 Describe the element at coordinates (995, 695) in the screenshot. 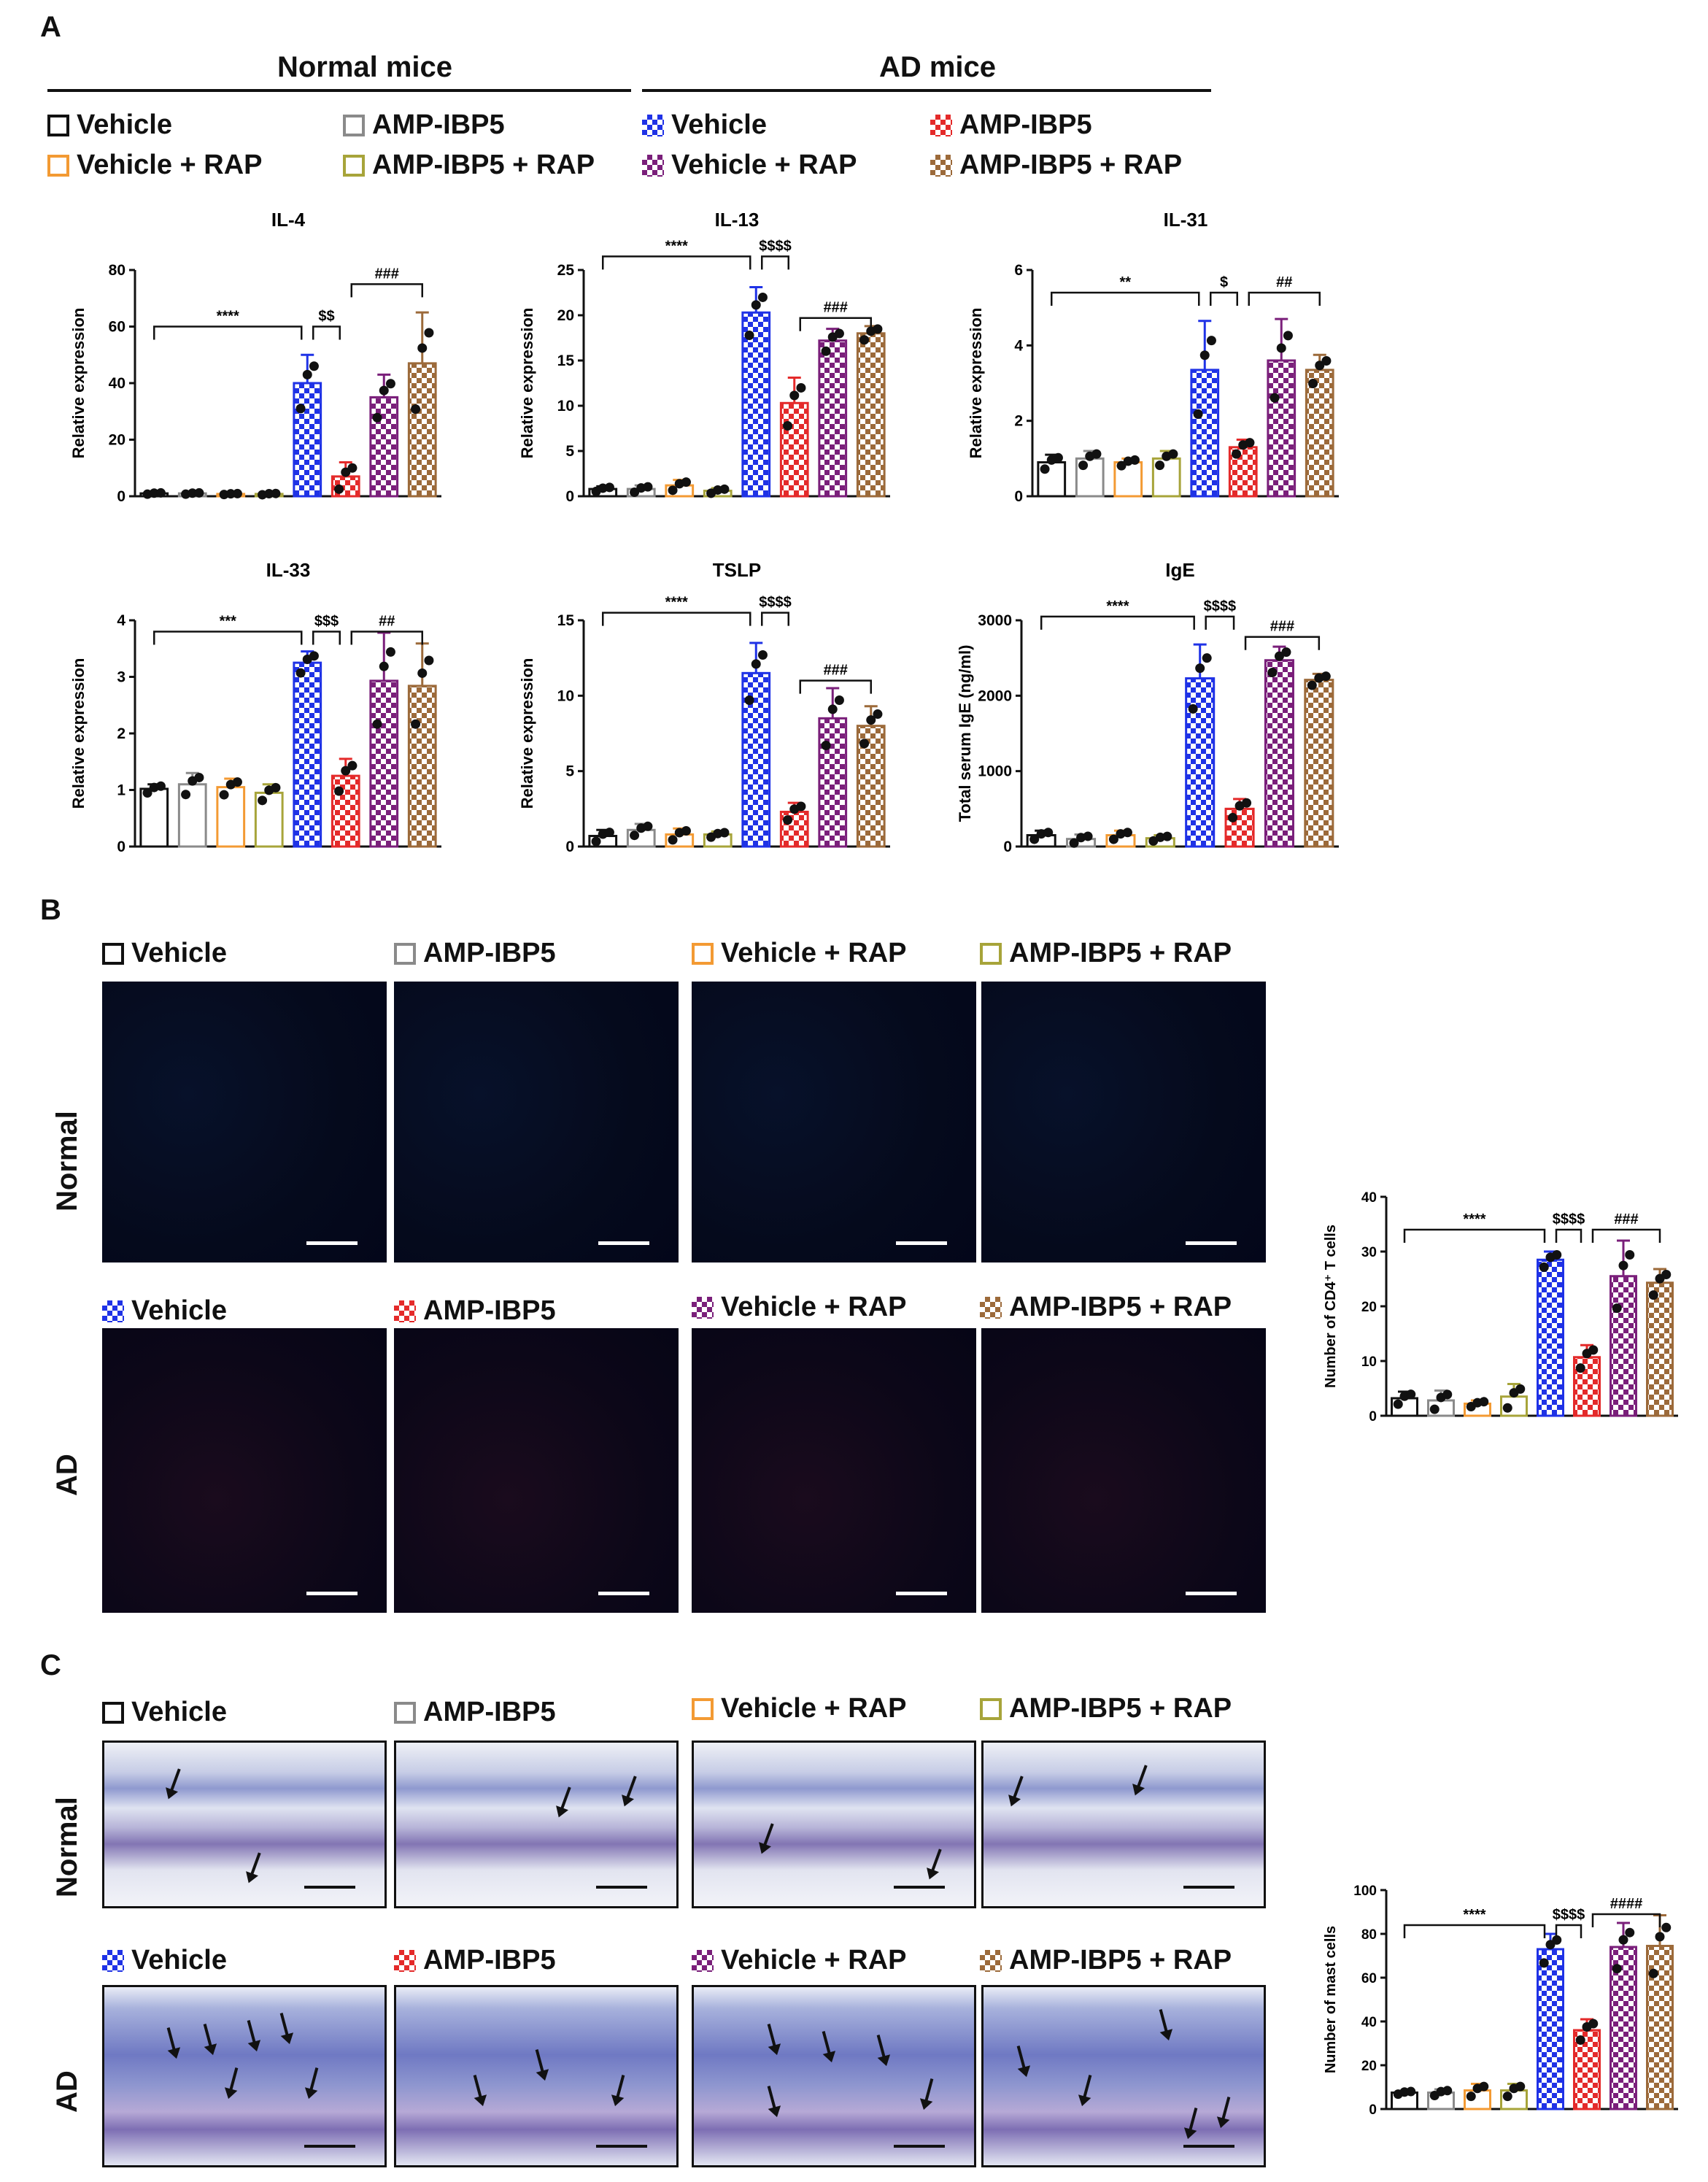

I see `y-tick-label: 2000` at that location.